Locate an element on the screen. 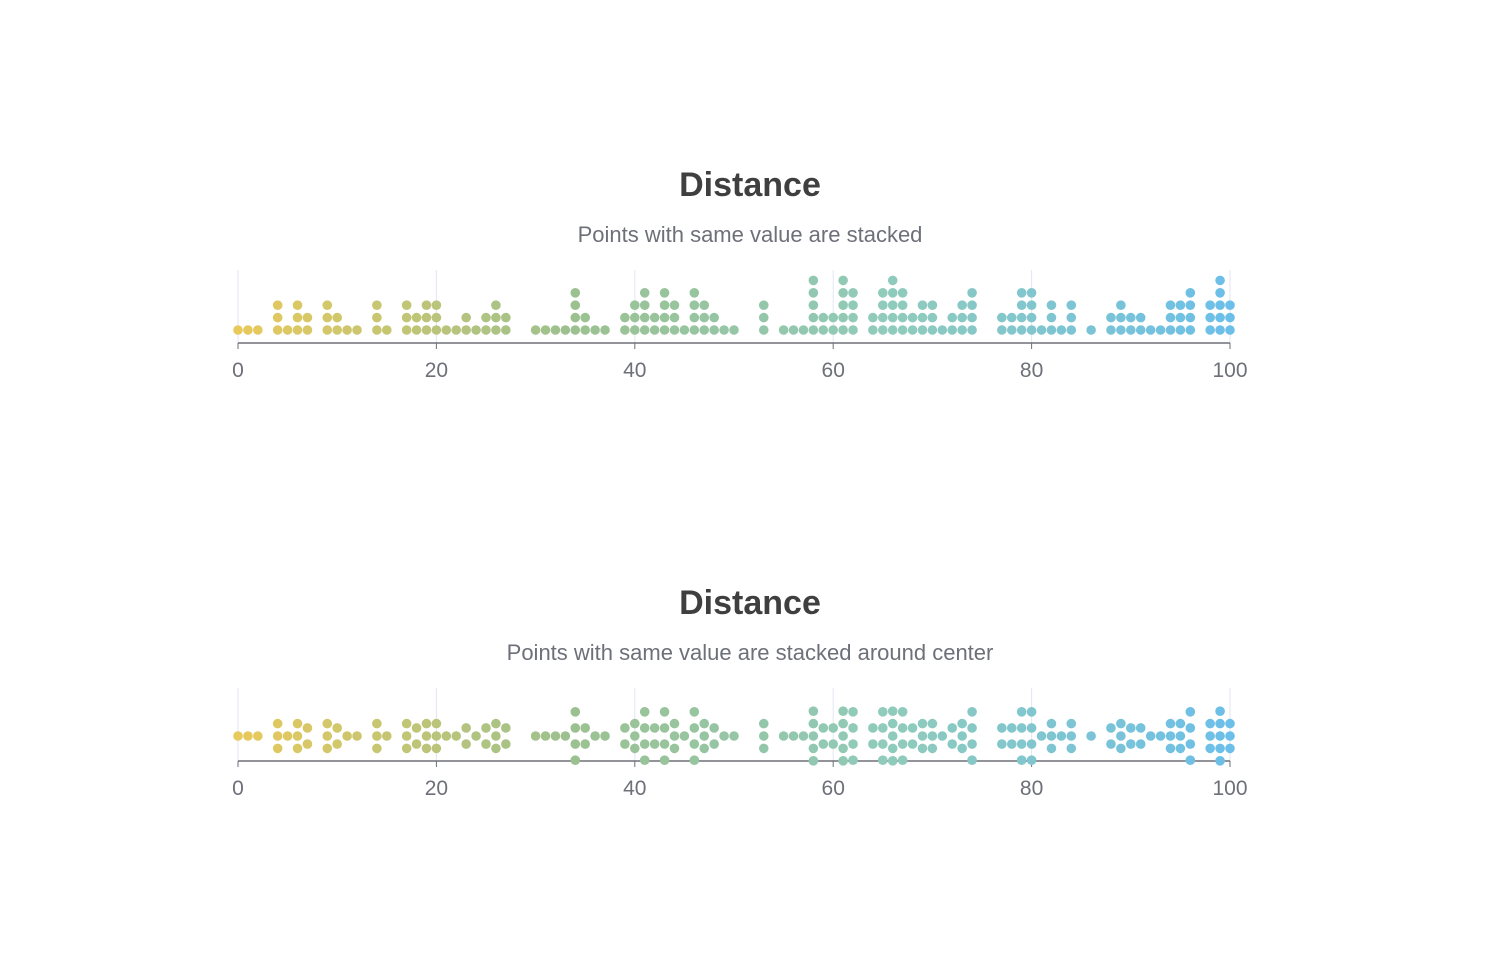 This screenshot has width=1500, height=977. x-tick-label: 80 is located at coordinates (1031, 370).